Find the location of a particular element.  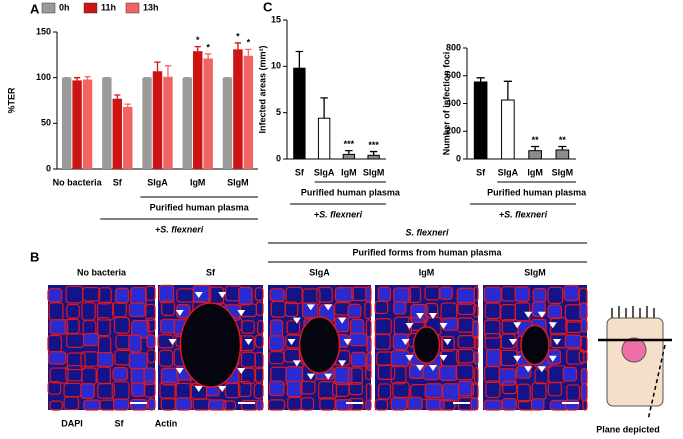

infection-focus is located at coordinates (210, 345).